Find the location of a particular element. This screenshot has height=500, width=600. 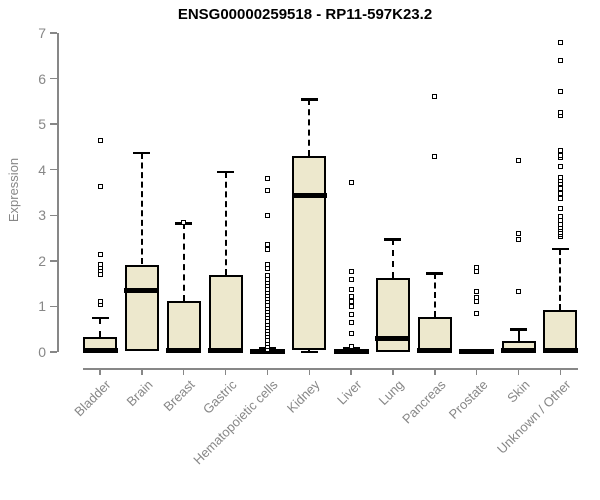

y-axis-title: Expression is located at coordinates (13, 190).